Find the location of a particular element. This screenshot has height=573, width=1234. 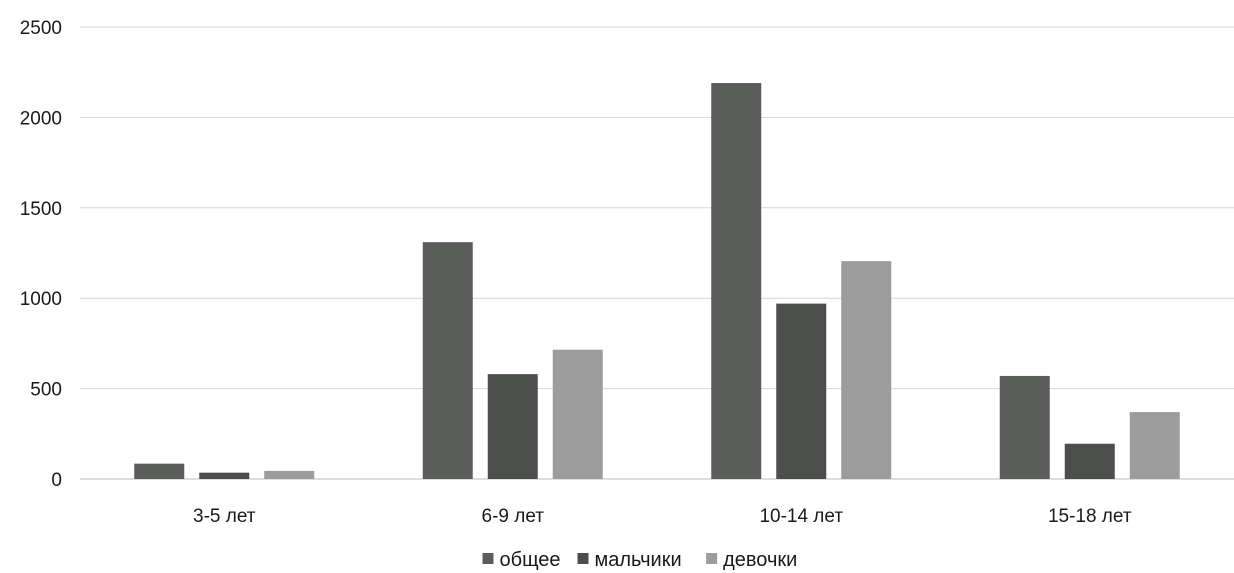

bar-мальчики-15-18 лет is located at coordinates (1090, 461).